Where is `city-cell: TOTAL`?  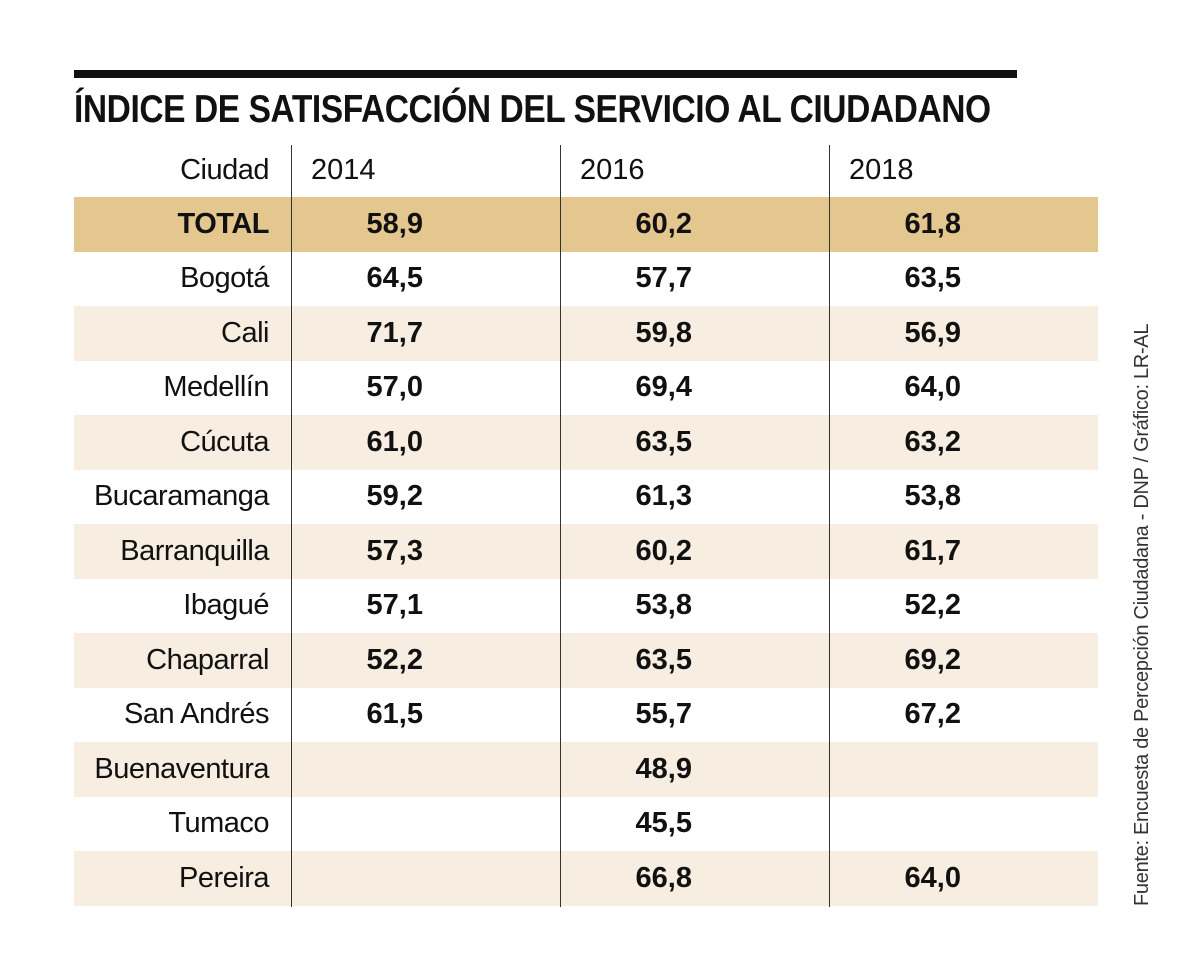 city-cell: TOTAL is located at coordinates (223, 223).